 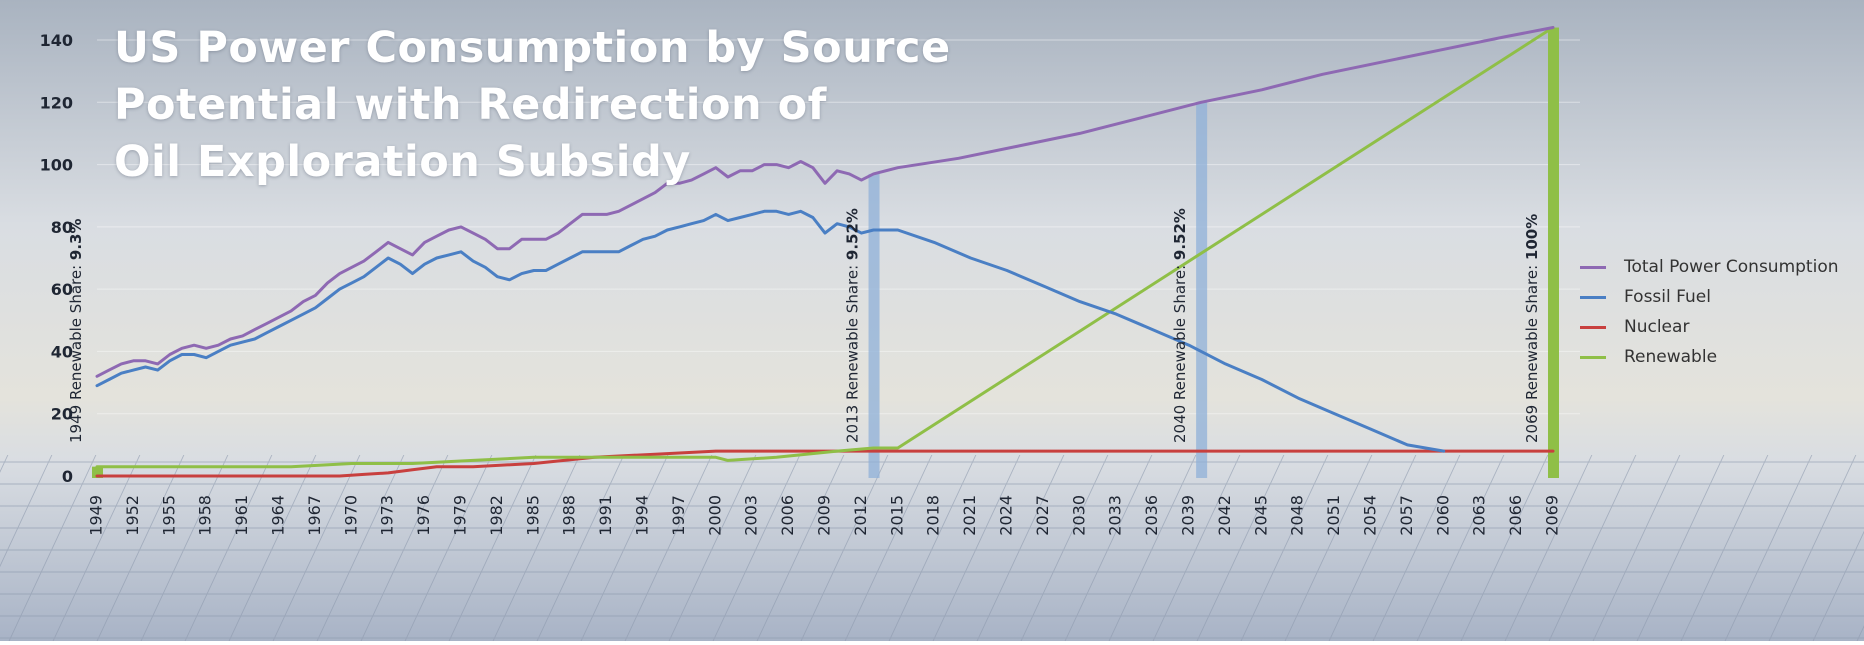 I want to click on x-tick-label: 1982, so click(x=496, y=515).